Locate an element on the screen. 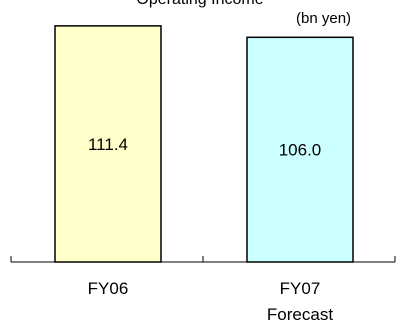  x-tick-label: FY07 is located at coordinates (300, 288).